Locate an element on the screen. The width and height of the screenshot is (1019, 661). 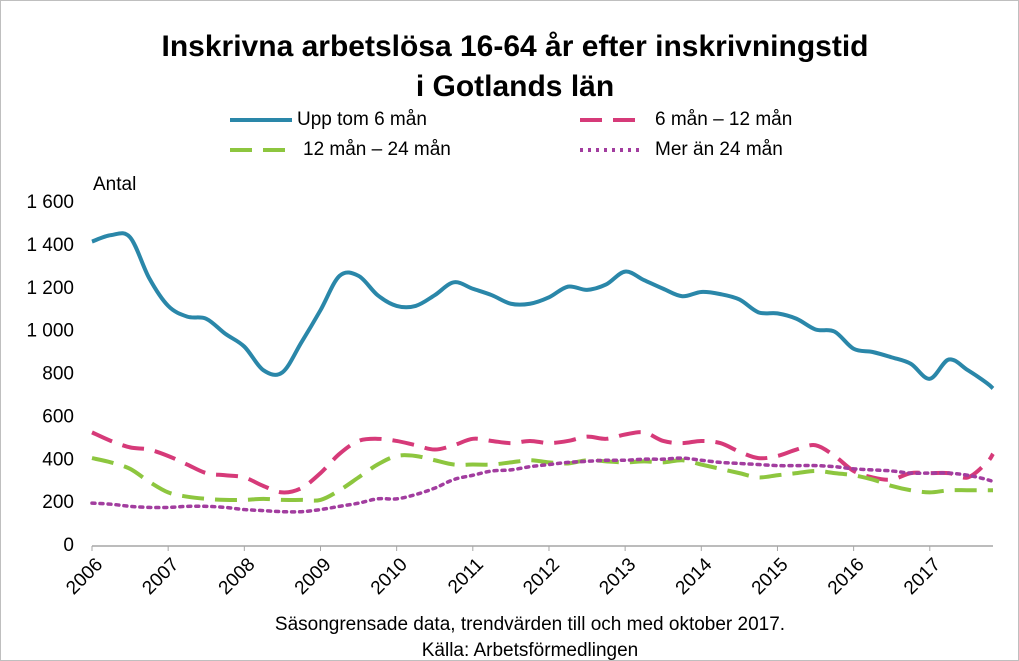
y-axis-label: Antal is located at coordinates (114, 184).